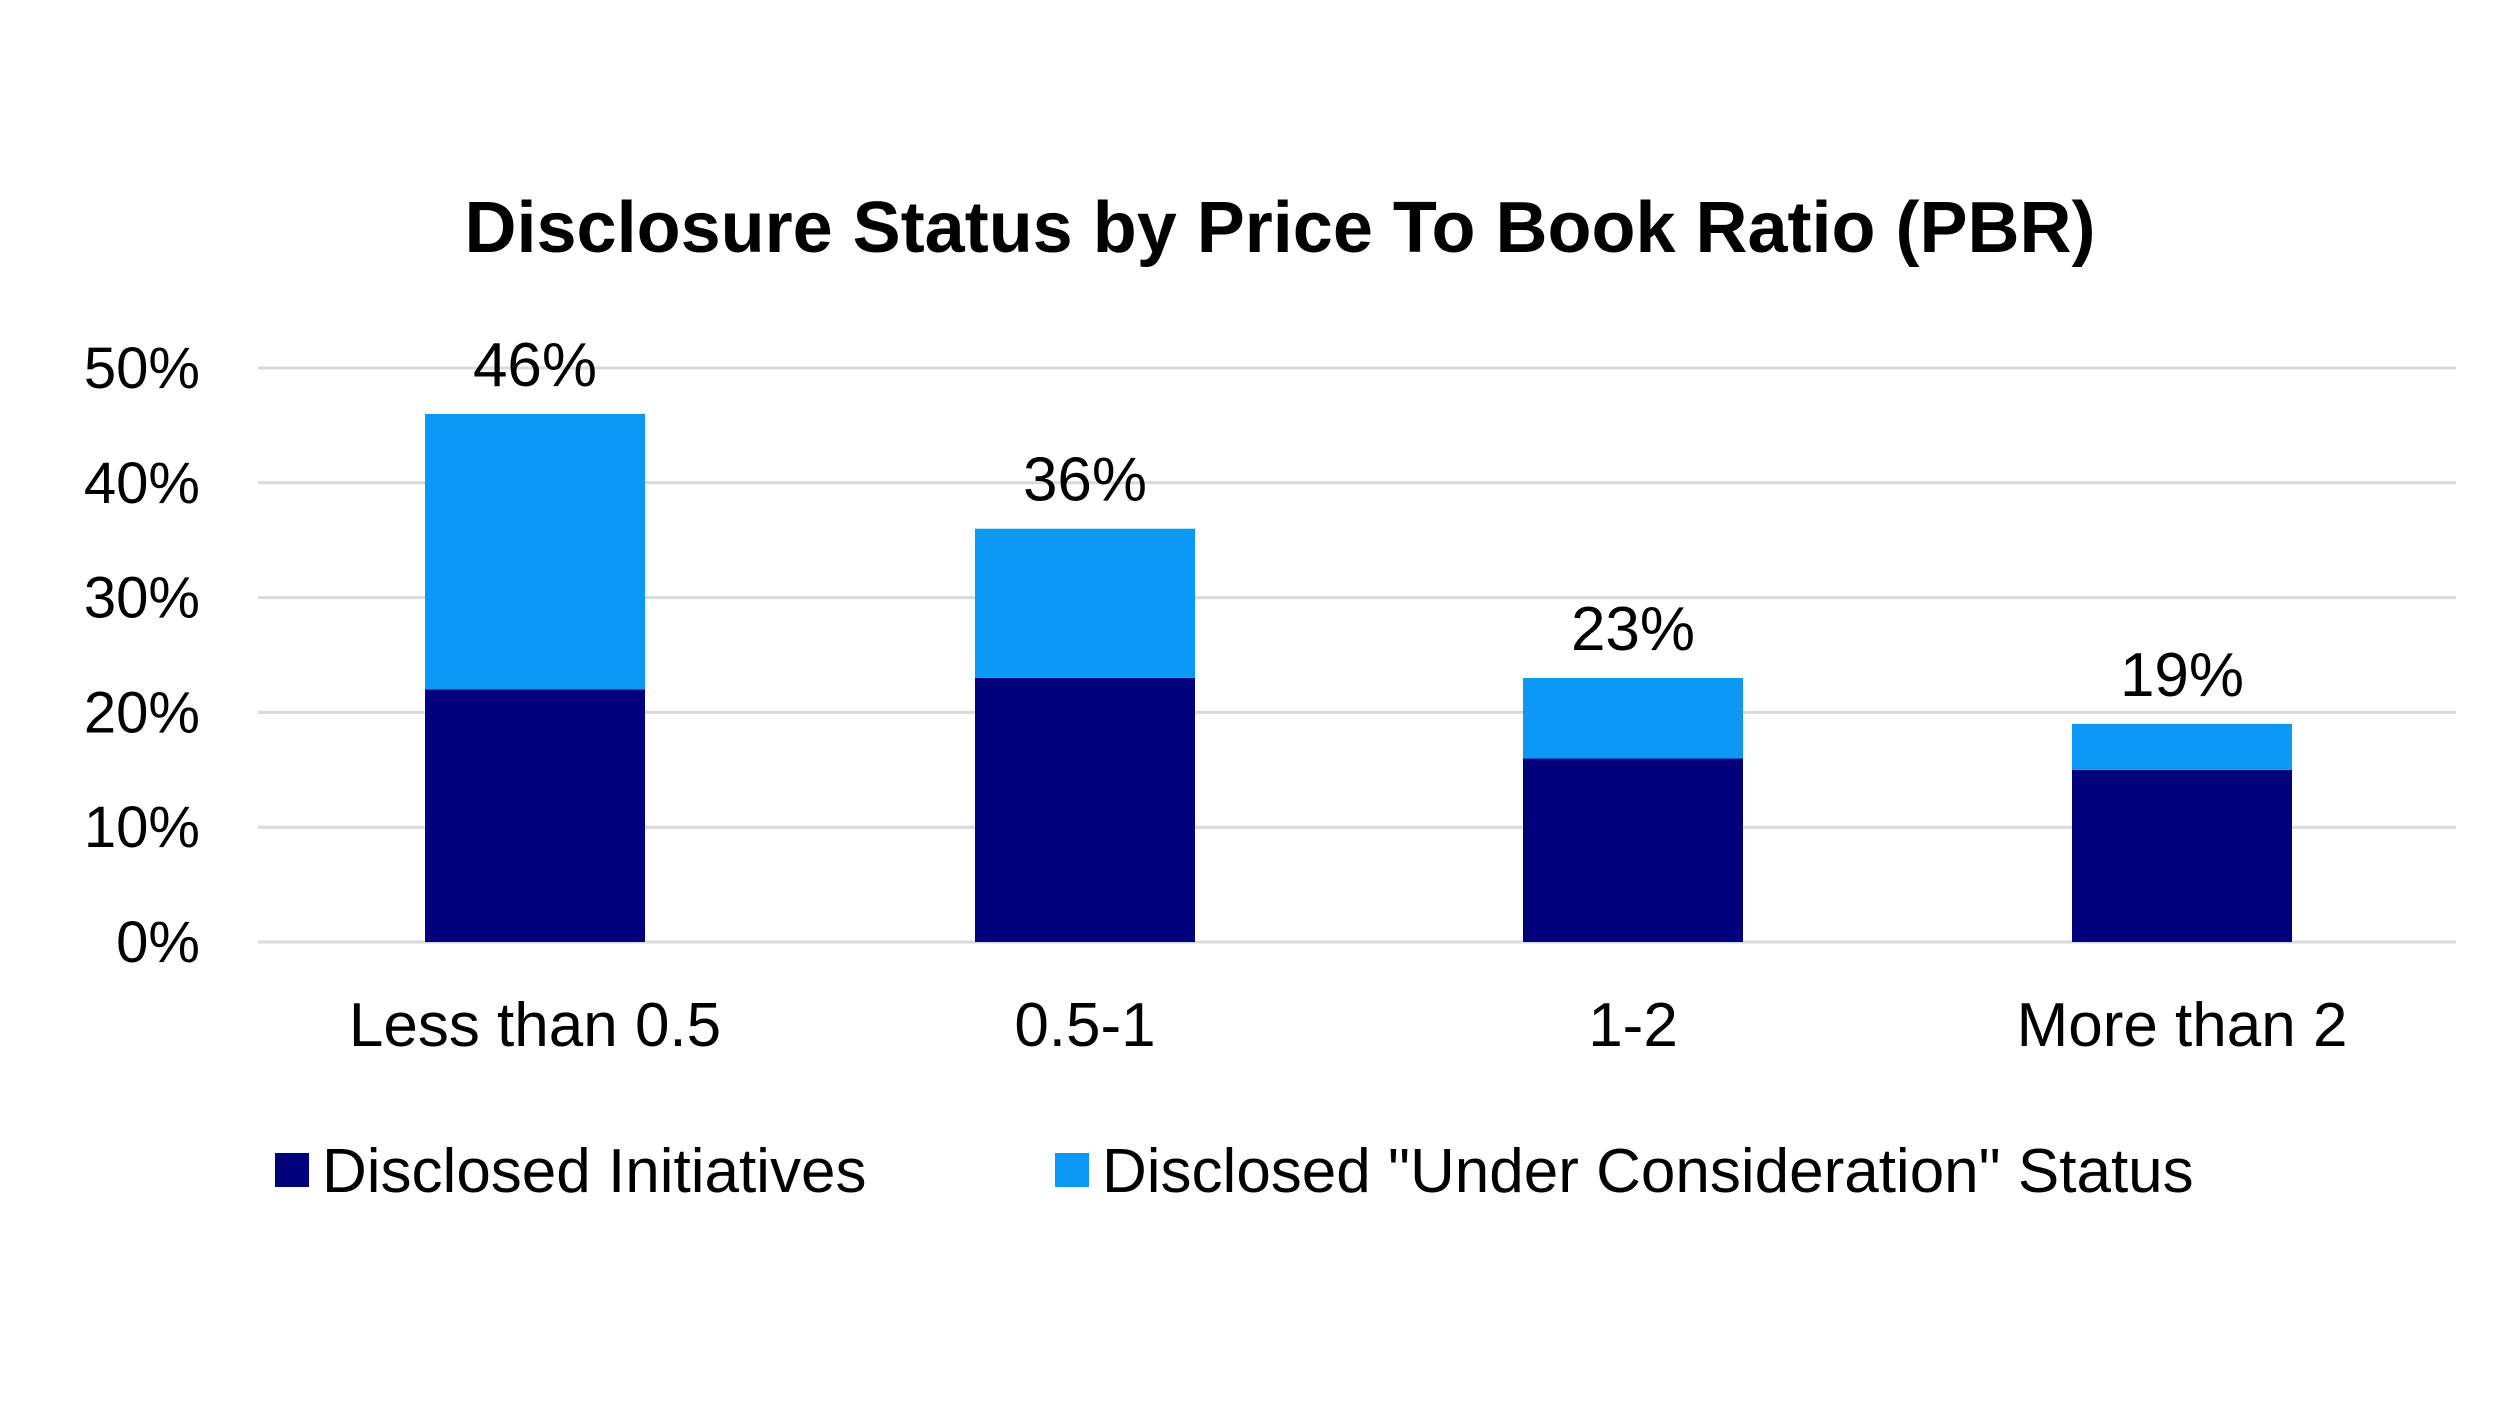 This screenshot has height=1404, width=2496. Describe the element at coordinates (158, 942) in the screenshot. I see `y-tick-label: 0%` at that location.